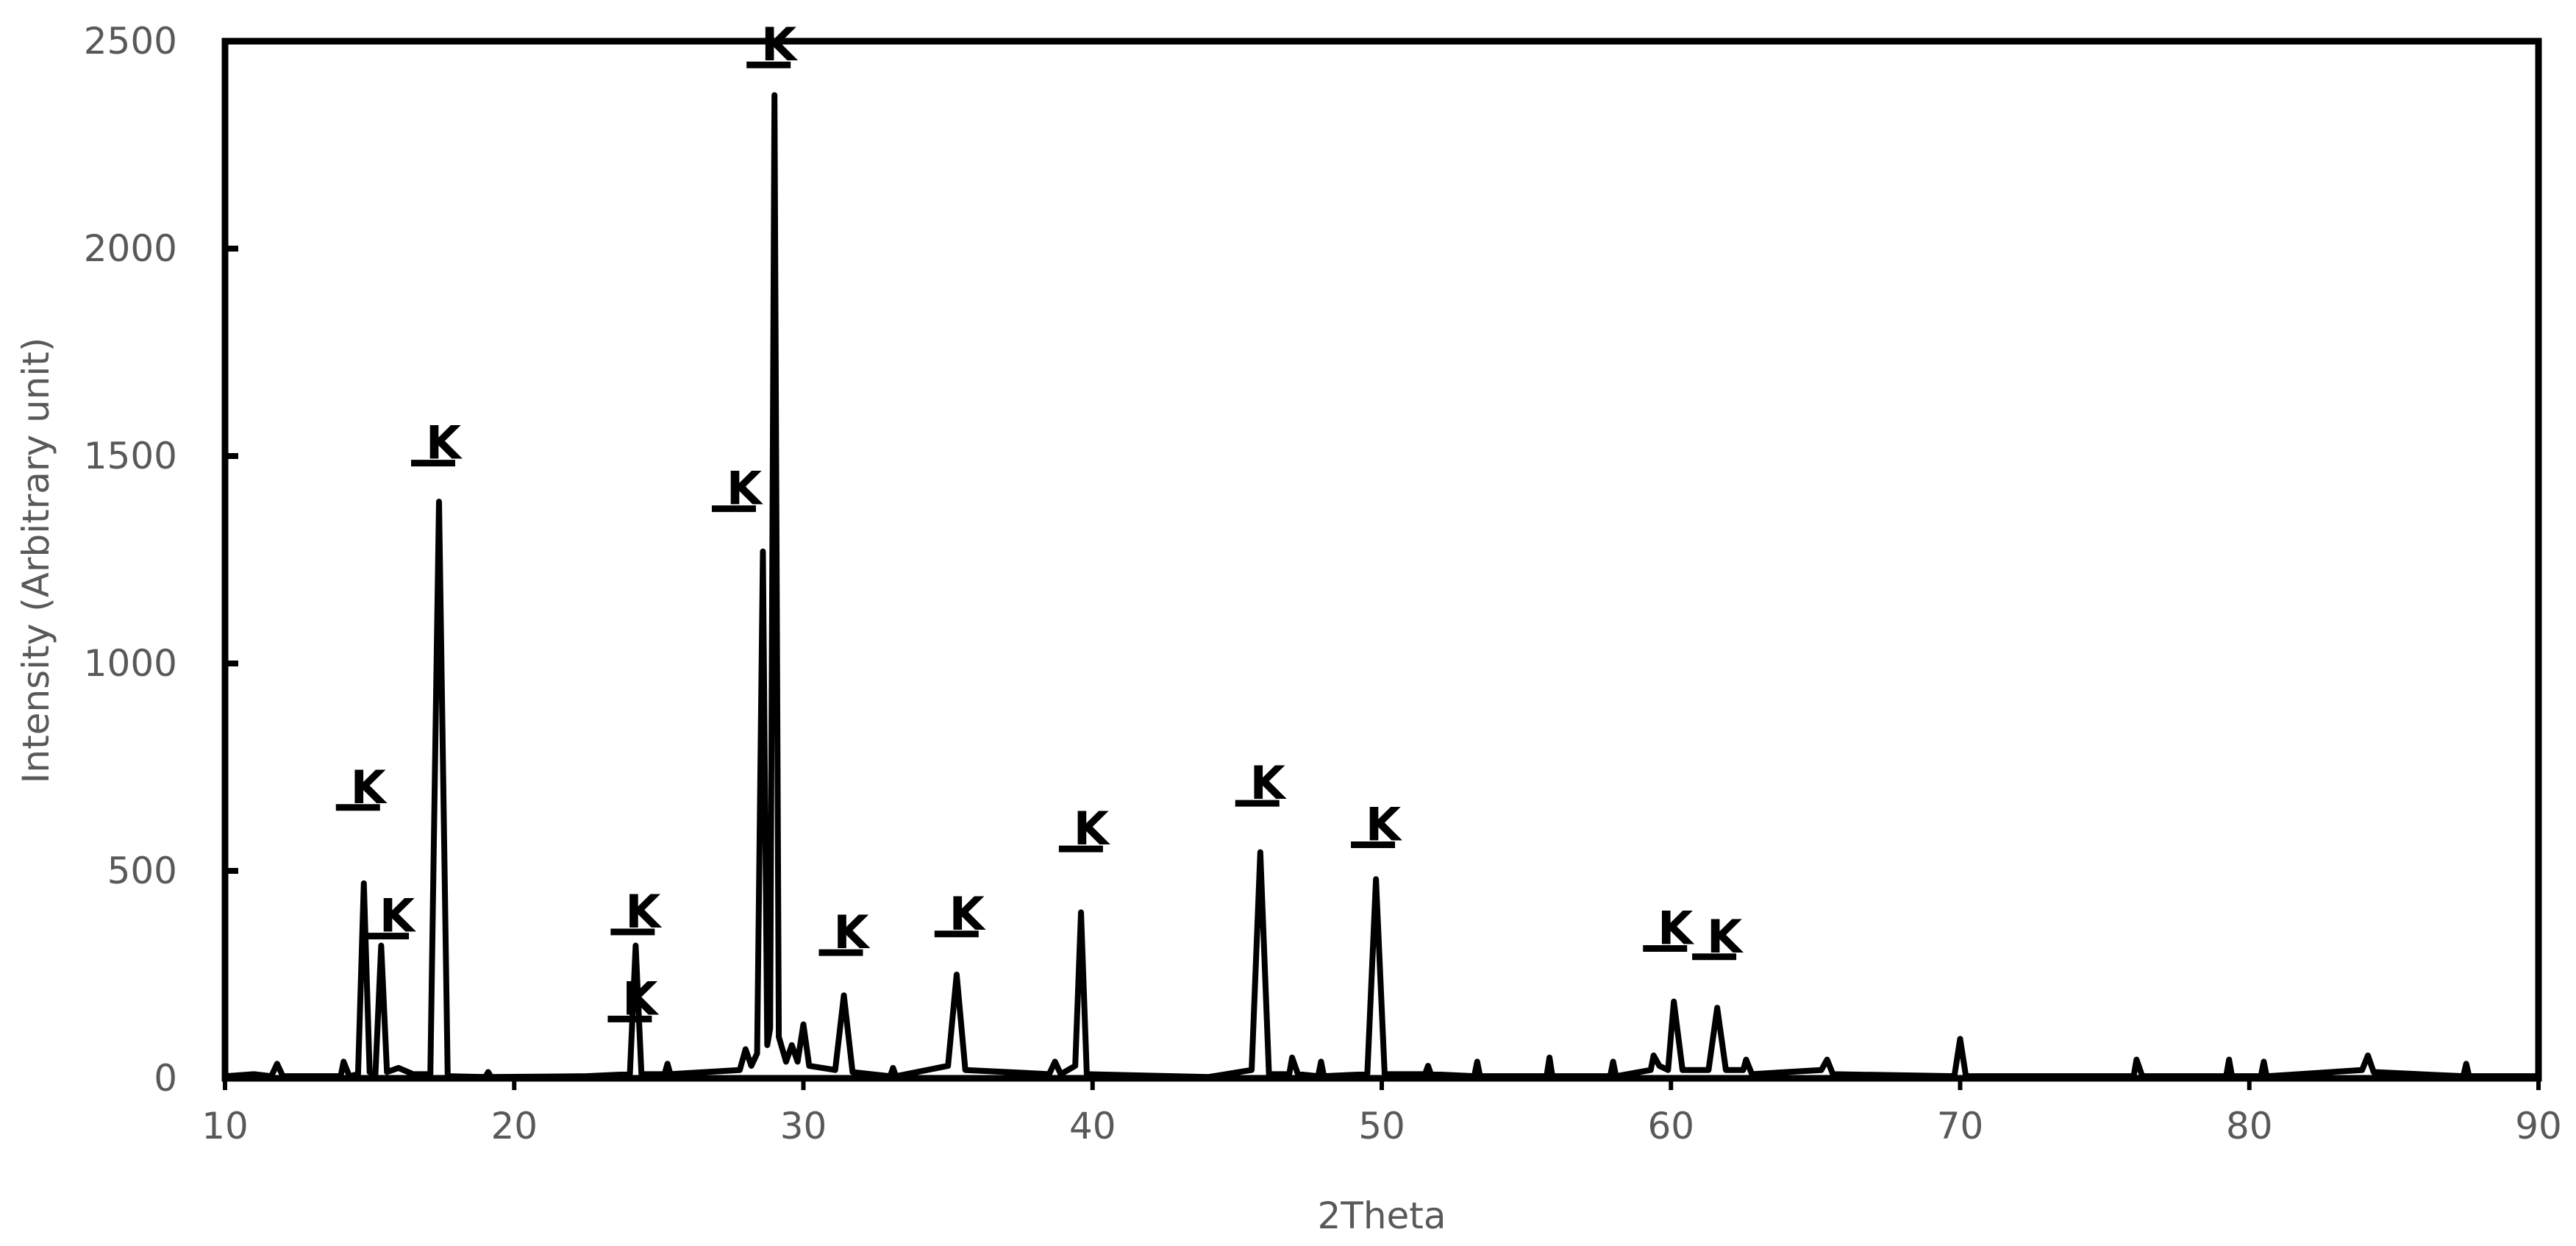 The height and width of the screenshot is (1246, 2576). Describe the element at coordinates (2538, 1126) in the screenshot. I see `x-tick-label: 90` at that location.